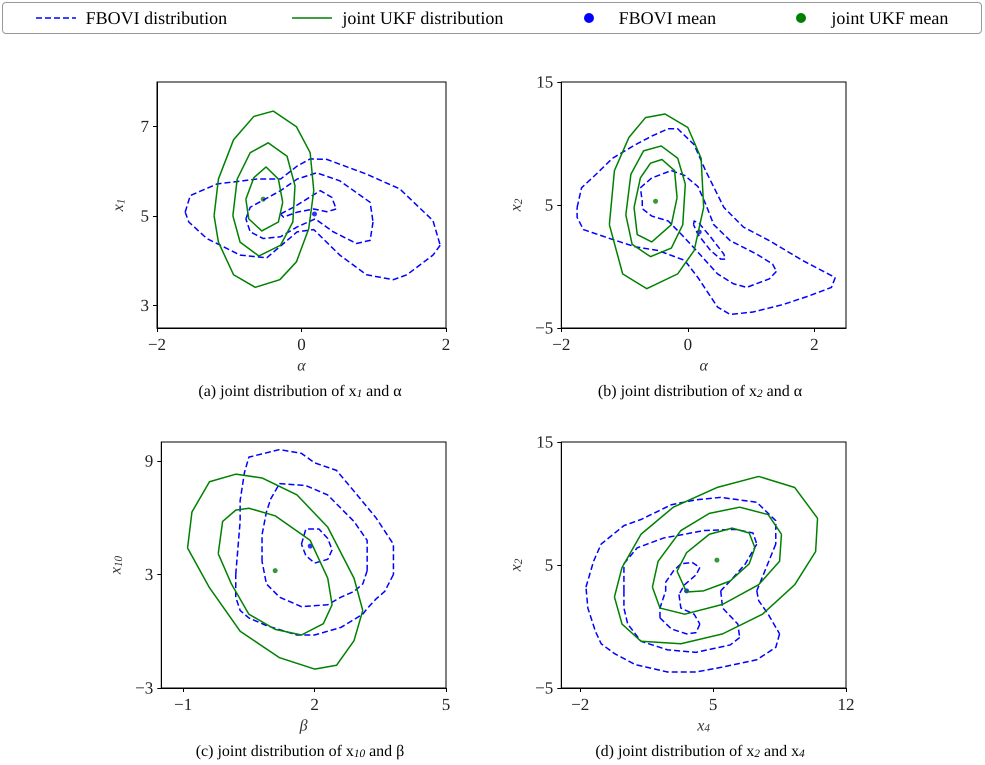 This screenshot has height=765, width=985. What do you see at coordinates (145, 126) in the screenshot?
I see `y-tick-label: 7` at bounding box center [145, 126].